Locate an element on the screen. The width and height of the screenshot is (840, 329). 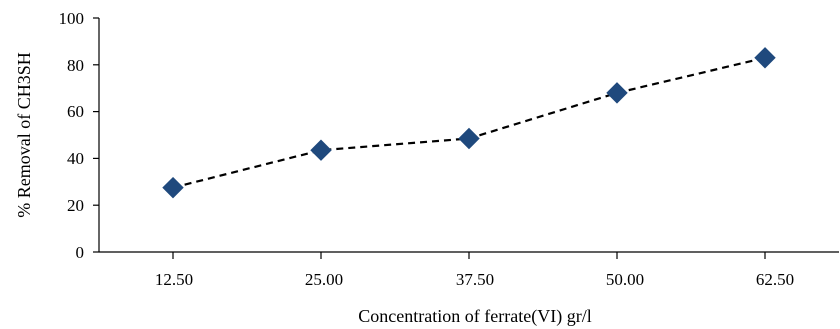
y-tick-label: 20 is located at coordinates (75, 205).